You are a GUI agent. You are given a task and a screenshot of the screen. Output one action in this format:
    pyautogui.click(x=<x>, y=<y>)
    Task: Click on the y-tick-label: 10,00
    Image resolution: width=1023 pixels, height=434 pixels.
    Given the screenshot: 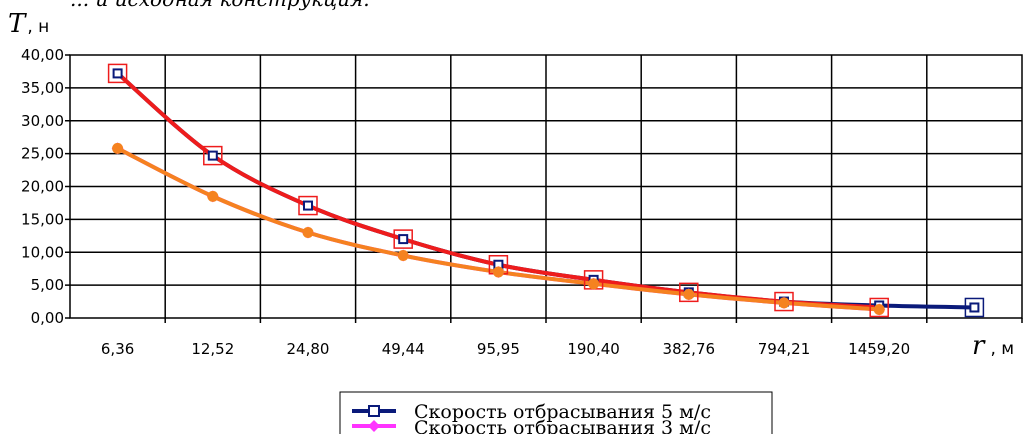 What is the action you would take?
    pyautogui.click(x=42, y=252)
    